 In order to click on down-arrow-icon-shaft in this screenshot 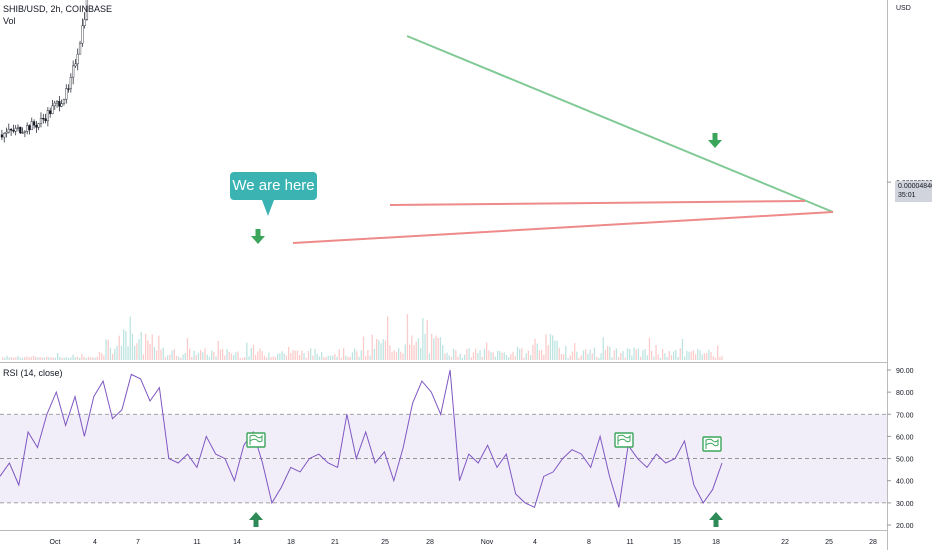, I will do `click(715, 137)`.